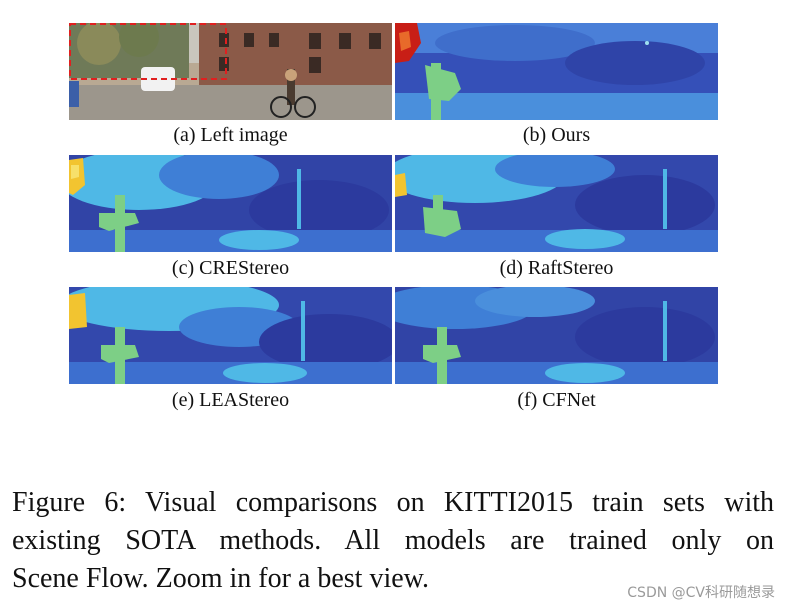  What do you see at coordinates (230, 135) in the screenshot?
I see `panel-caption-left-image: (a) Left image` at bounding box center [230, 135].